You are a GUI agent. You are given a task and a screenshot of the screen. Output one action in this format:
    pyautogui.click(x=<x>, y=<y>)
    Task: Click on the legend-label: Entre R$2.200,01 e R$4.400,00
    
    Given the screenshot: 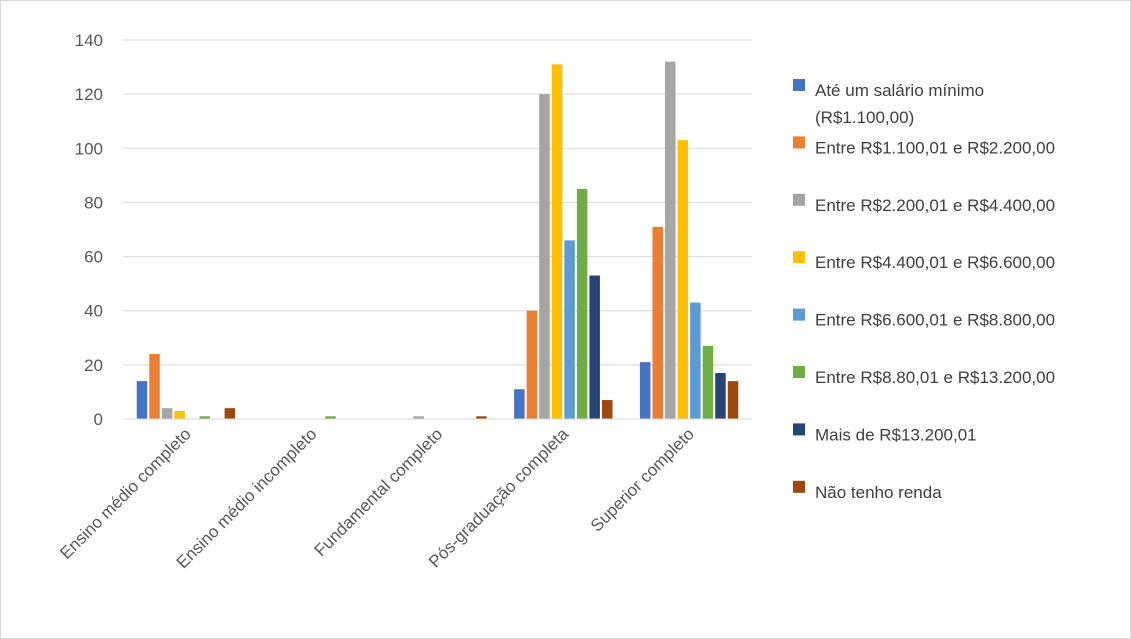 What is the action you would take?
    pyautogui.click(x=935, y=205)
    